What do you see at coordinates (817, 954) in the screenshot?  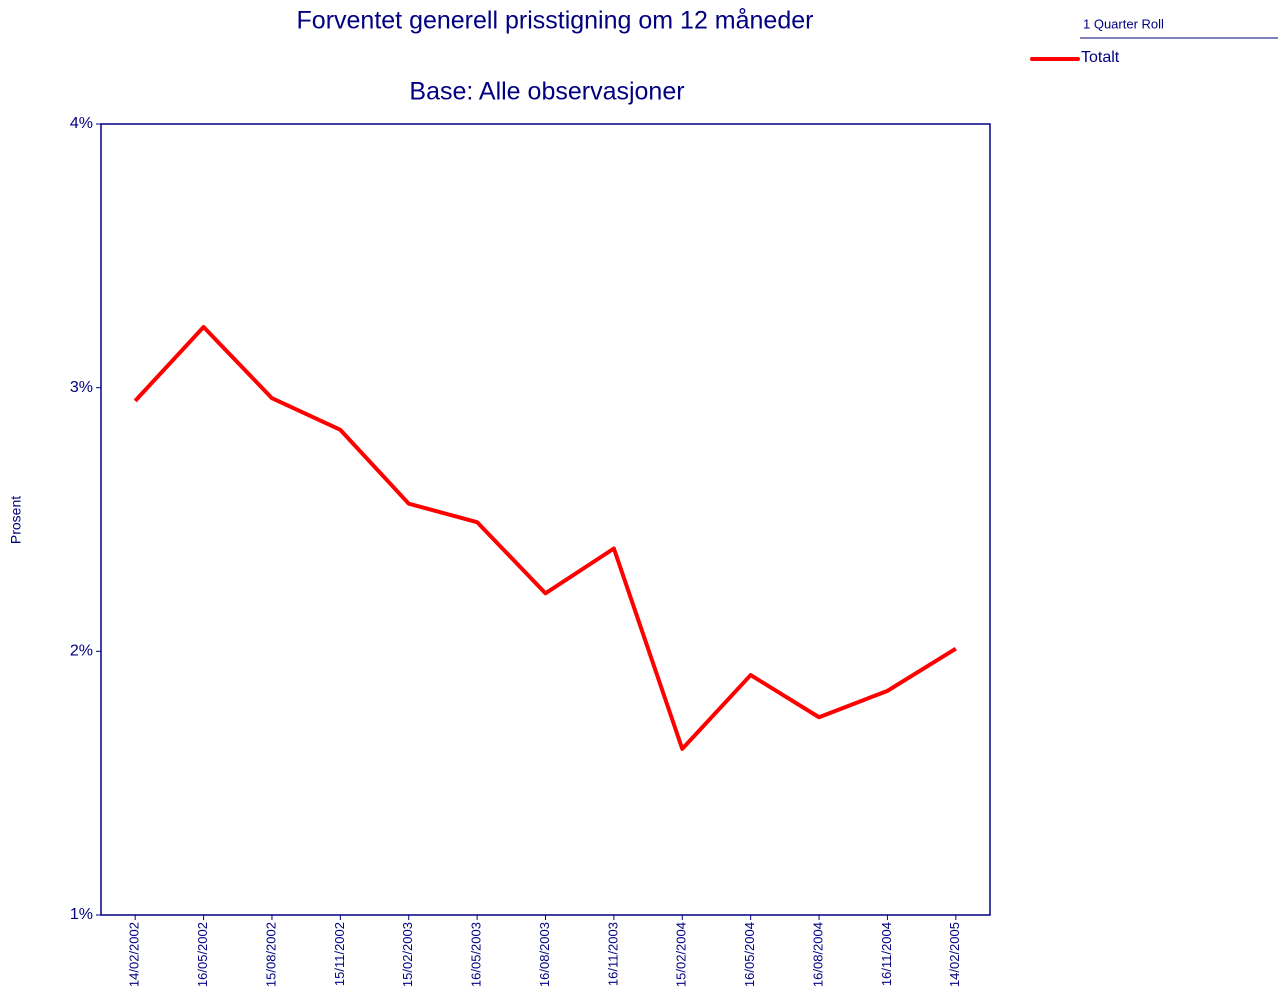 I see `x-tick-label: 16/08/2004` at bounding box center [817, 954].